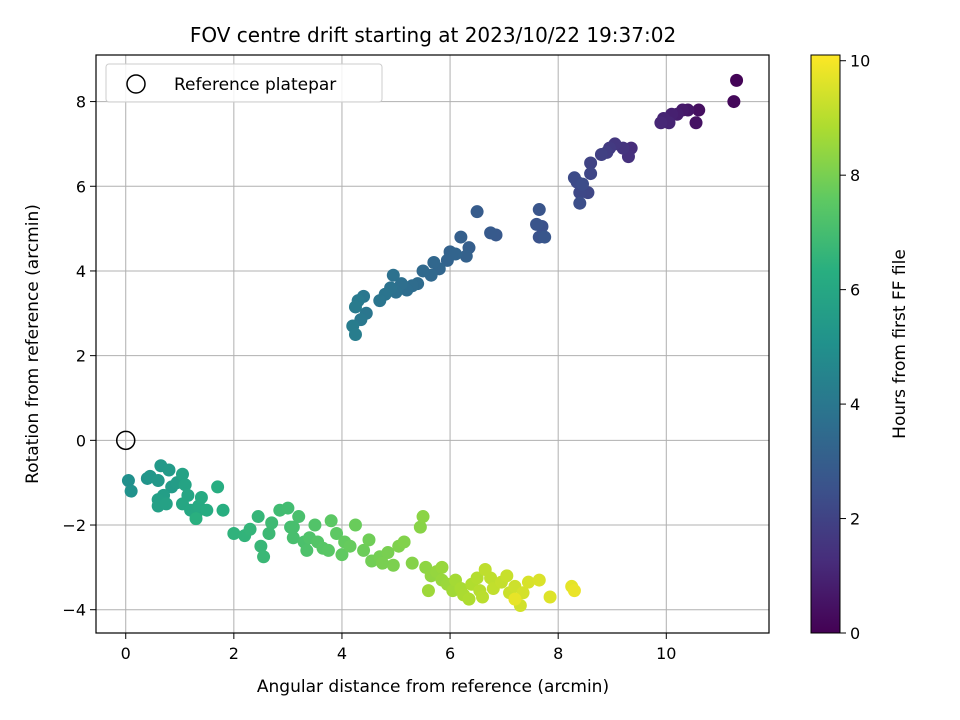 Image resolution: width=960 pixels, height=720 pixels. Describe the element at coordinates (81, 186) in the screenshot. I see `y-tick-label: 6` at that location.